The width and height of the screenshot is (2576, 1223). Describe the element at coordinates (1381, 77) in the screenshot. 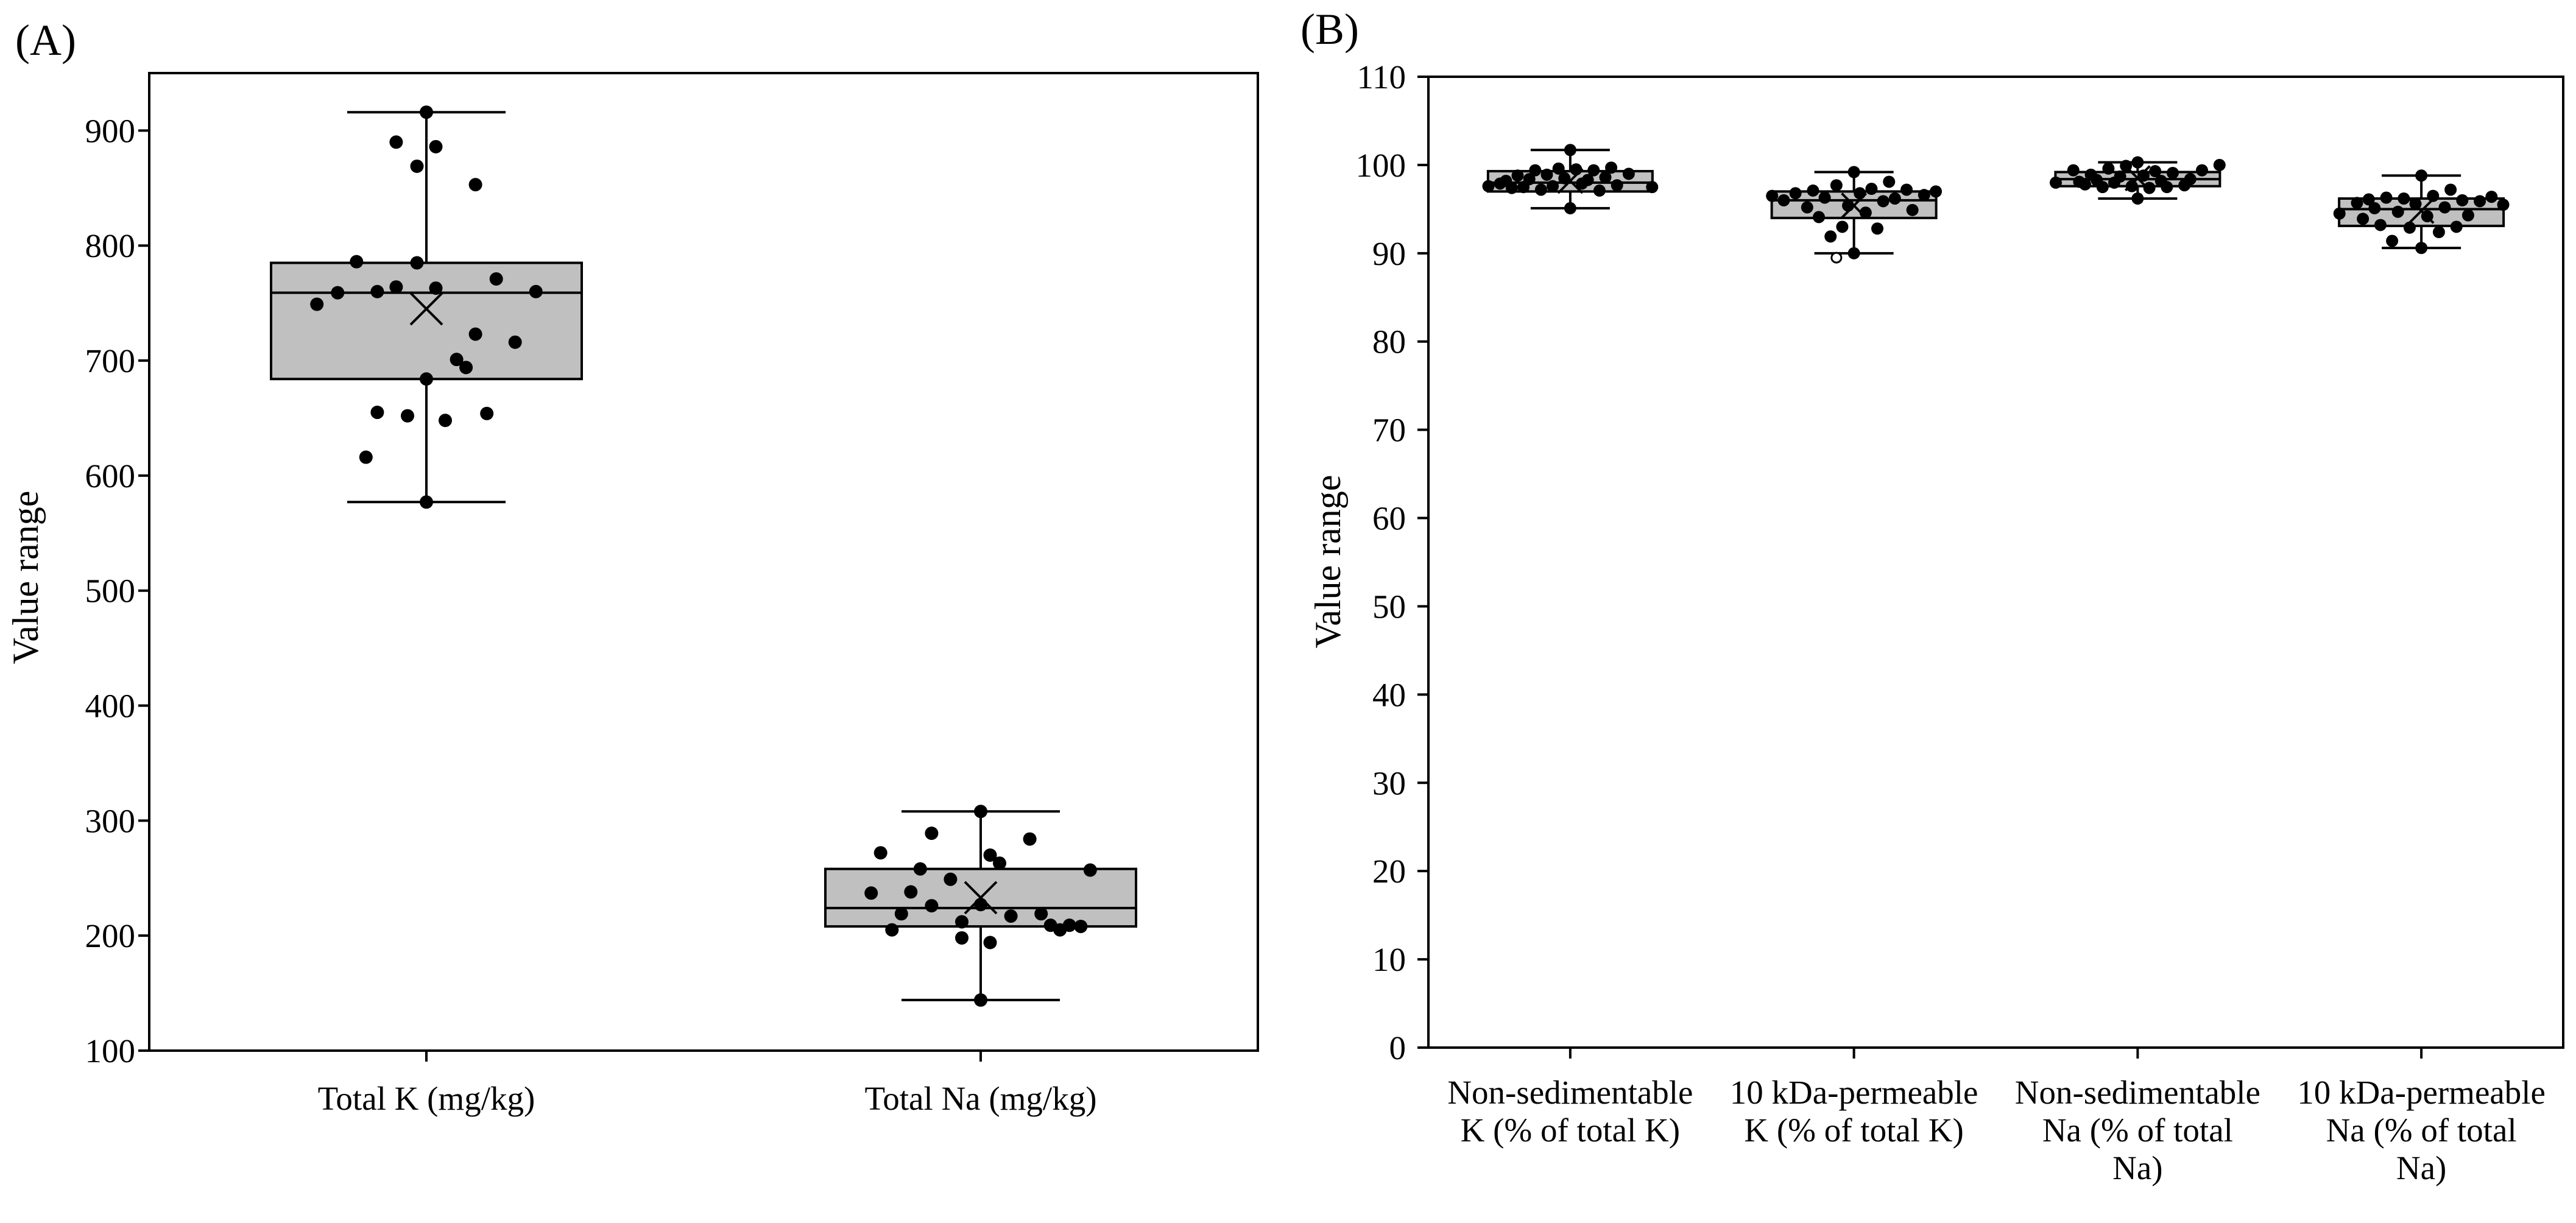

I see `panel-b-y-tick-label: 110` at that location.